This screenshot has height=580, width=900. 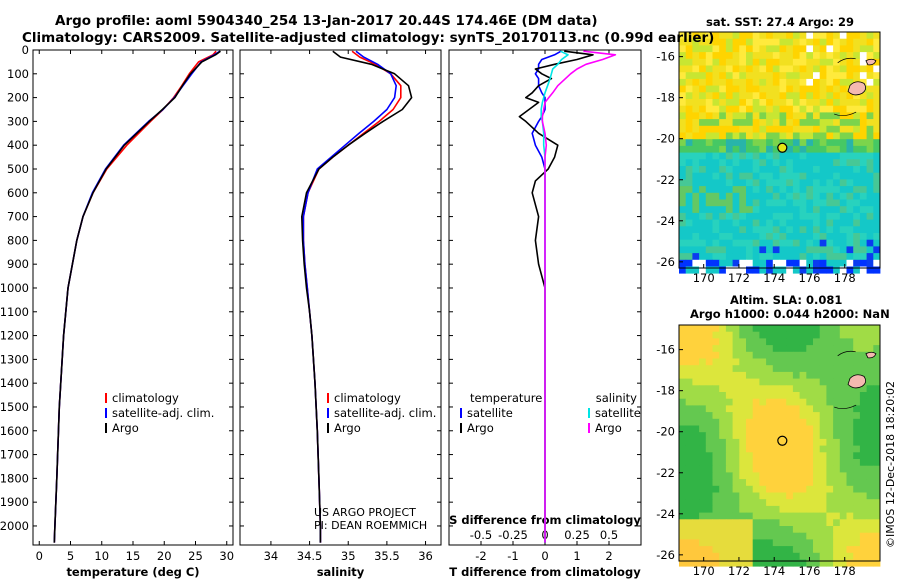 I want to click on depth-tick-label: 2000, so click(x=14, y=526).